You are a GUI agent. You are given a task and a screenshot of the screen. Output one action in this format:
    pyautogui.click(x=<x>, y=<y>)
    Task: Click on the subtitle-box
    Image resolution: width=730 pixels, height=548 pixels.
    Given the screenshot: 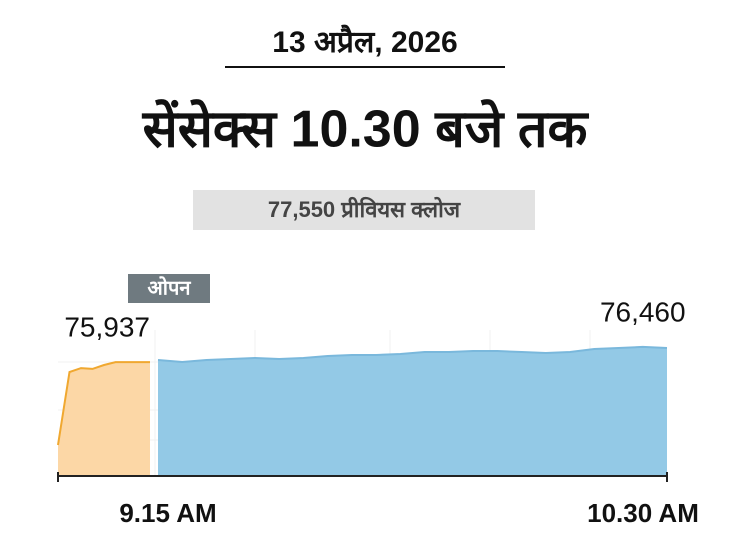 What is the action you would take?
    pyautogui.click(x=364, y=210)
    